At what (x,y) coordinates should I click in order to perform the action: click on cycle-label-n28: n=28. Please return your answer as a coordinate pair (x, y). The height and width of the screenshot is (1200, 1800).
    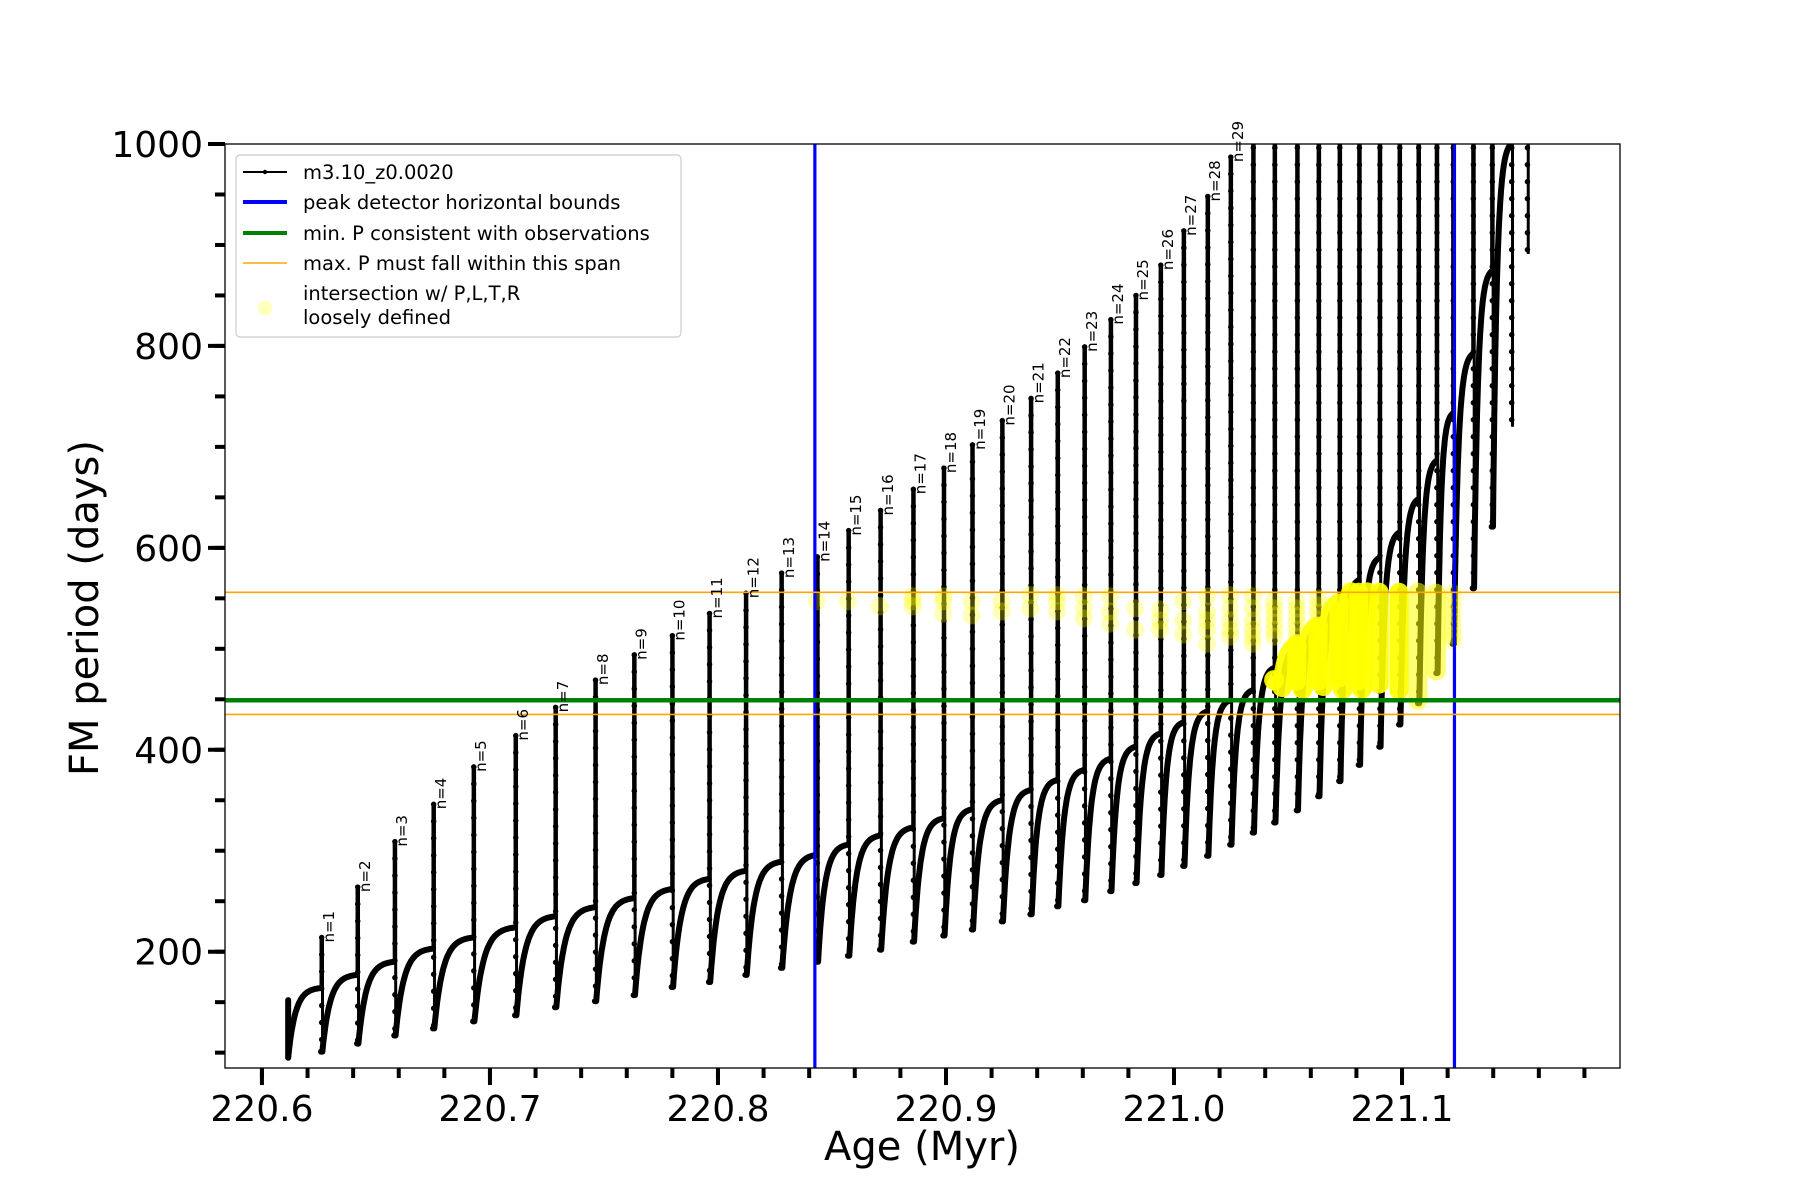
    Looking at the image, I should click on (1215, 180).